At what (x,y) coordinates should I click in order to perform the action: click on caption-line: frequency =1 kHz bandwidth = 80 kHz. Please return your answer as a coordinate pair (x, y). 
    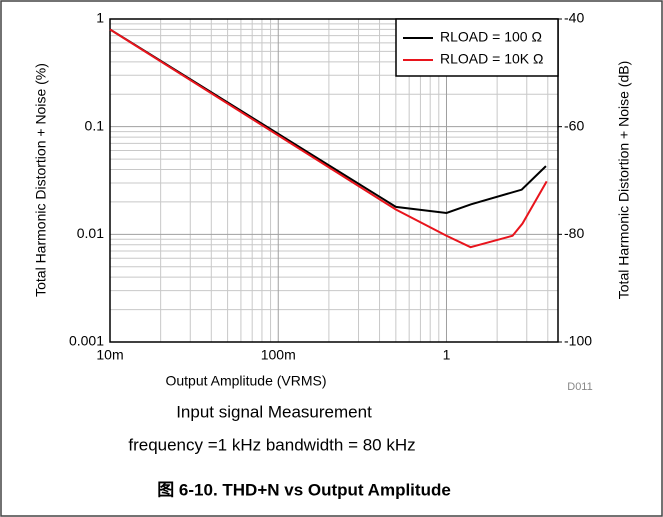
    Looking at the image, I should click on (271, 444).